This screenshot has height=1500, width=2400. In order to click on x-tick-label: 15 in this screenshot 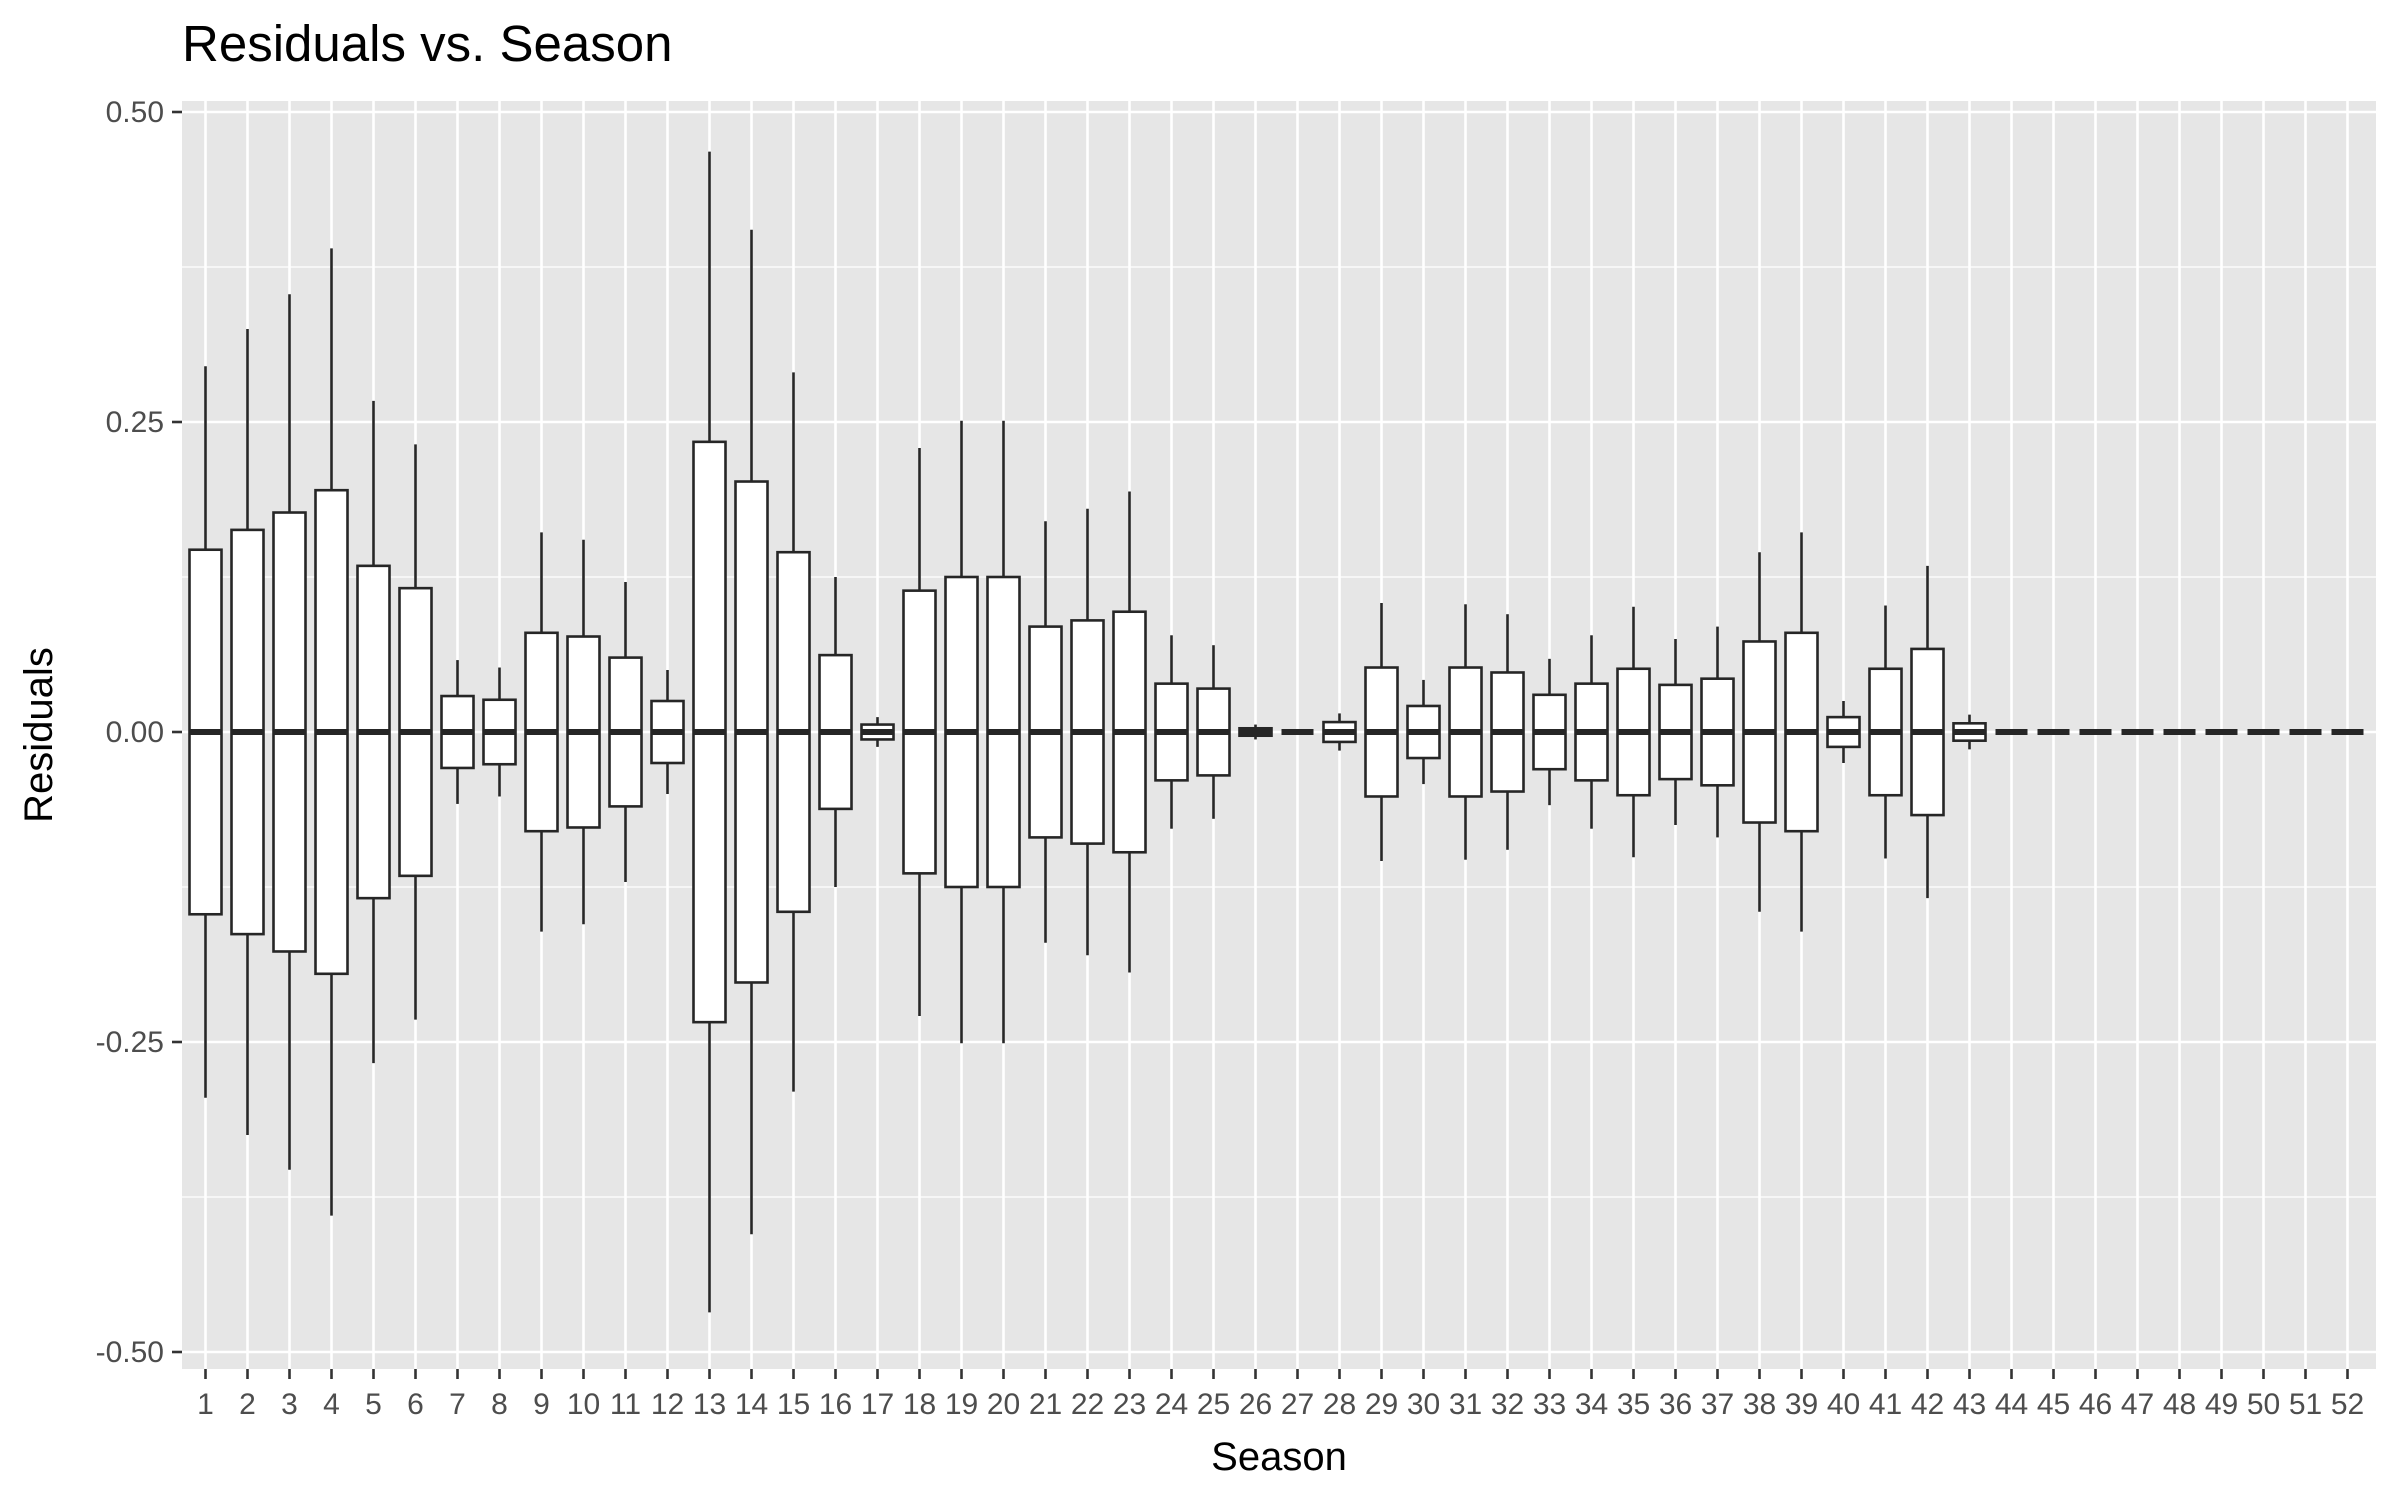, I will do `click(793, 1404)`.